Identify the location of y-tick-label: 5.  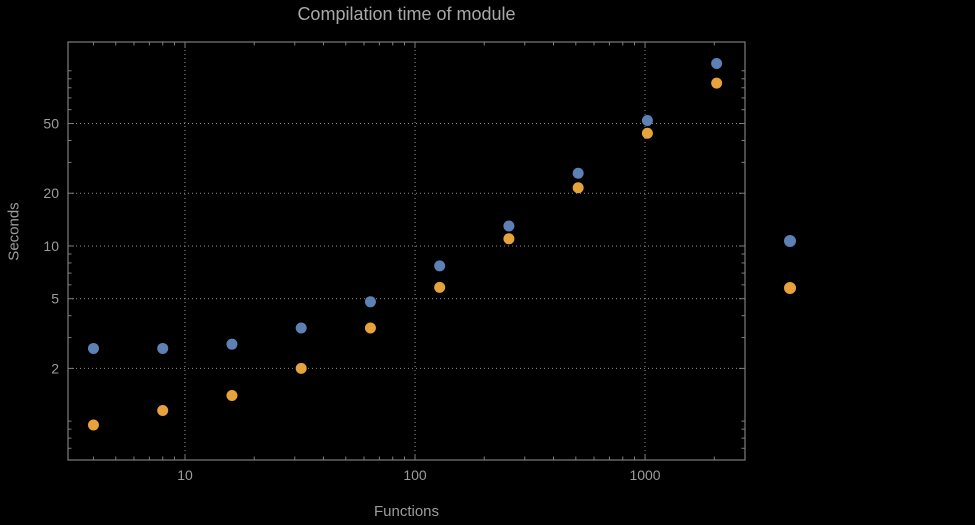
(55, 299).